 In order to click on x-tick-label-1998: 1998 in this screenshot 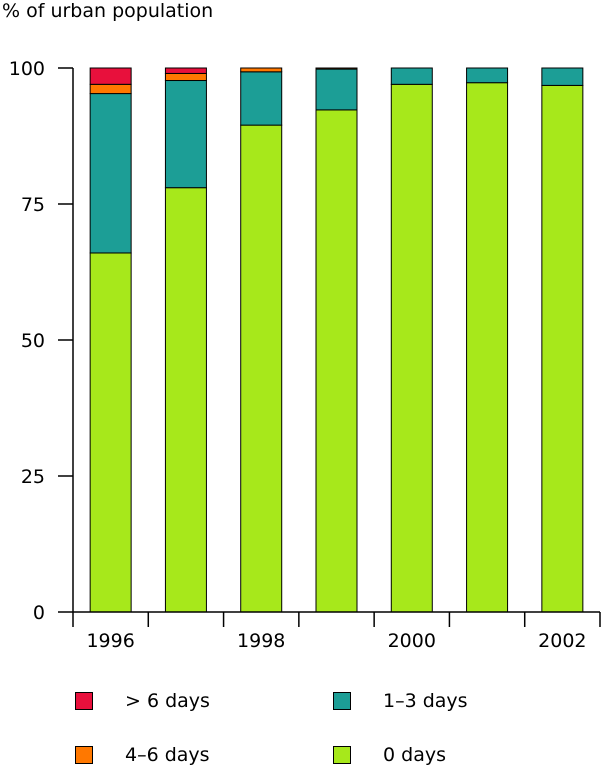, I will do `click(261, 641)`.